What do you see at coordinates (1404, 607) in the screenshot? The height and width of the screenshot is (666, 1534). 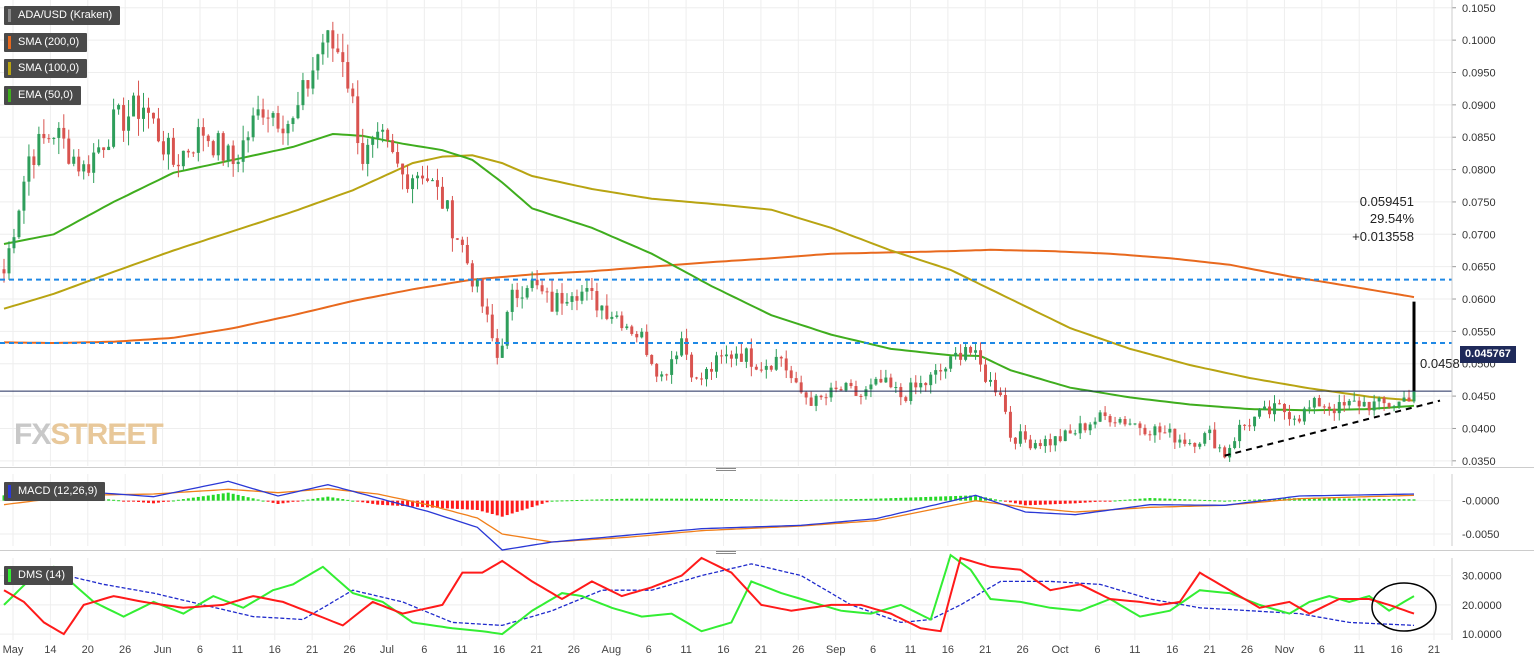 I see `highlight-circle` at bounding box center [1404, 607].